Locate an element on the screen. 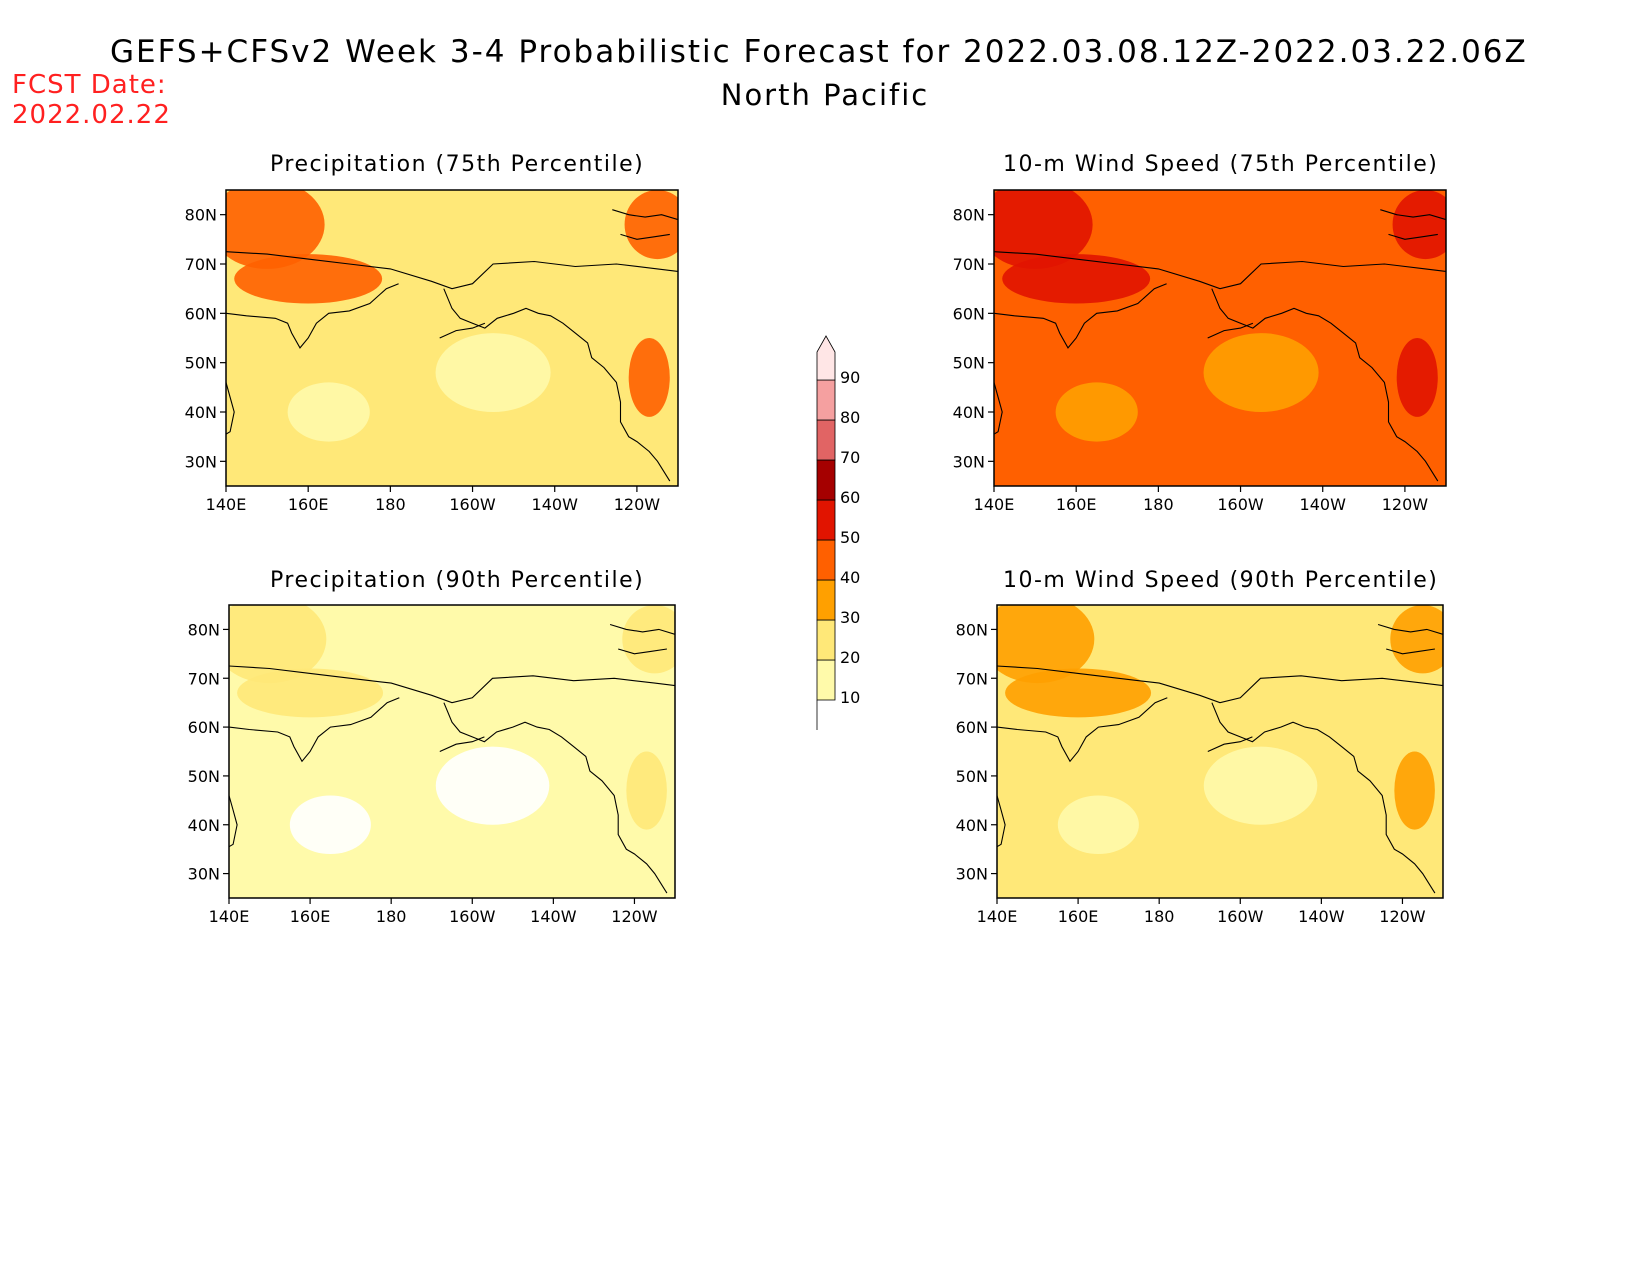 The width and height of the screenshot is (1650, 1275). panel-title-wind-75: 10-m Wind Speed (75th Percentile) is located at coordinates (1221, 164).